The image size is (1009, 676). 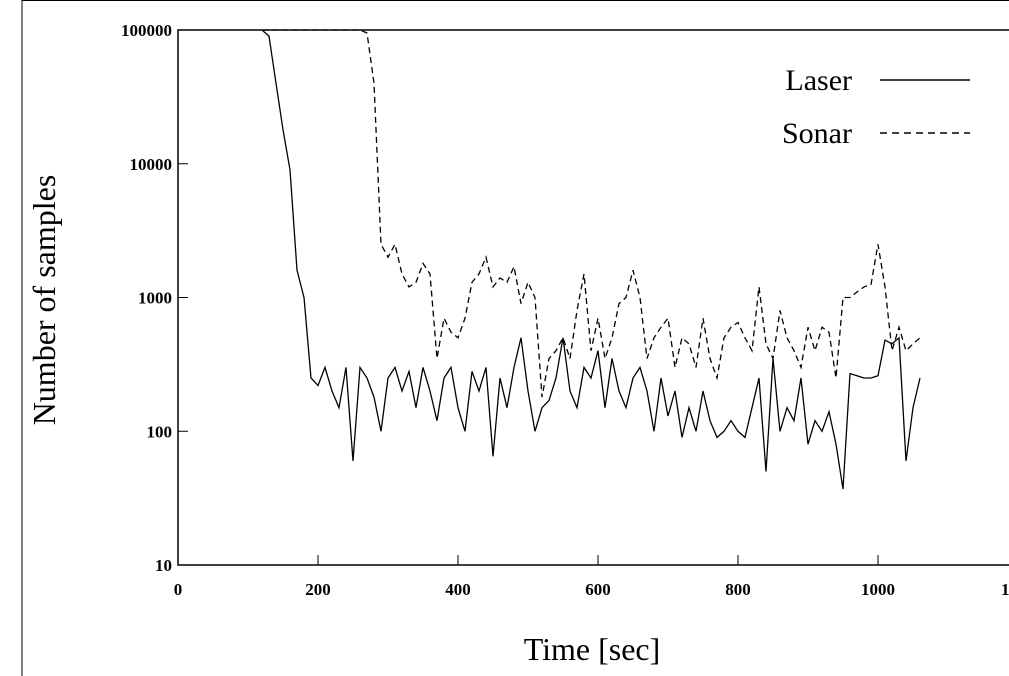 What do you see at coordinates (44, 300) in the screenshot?
I see `y-axis-title: Number of samples` at bounding box center [44, 300].